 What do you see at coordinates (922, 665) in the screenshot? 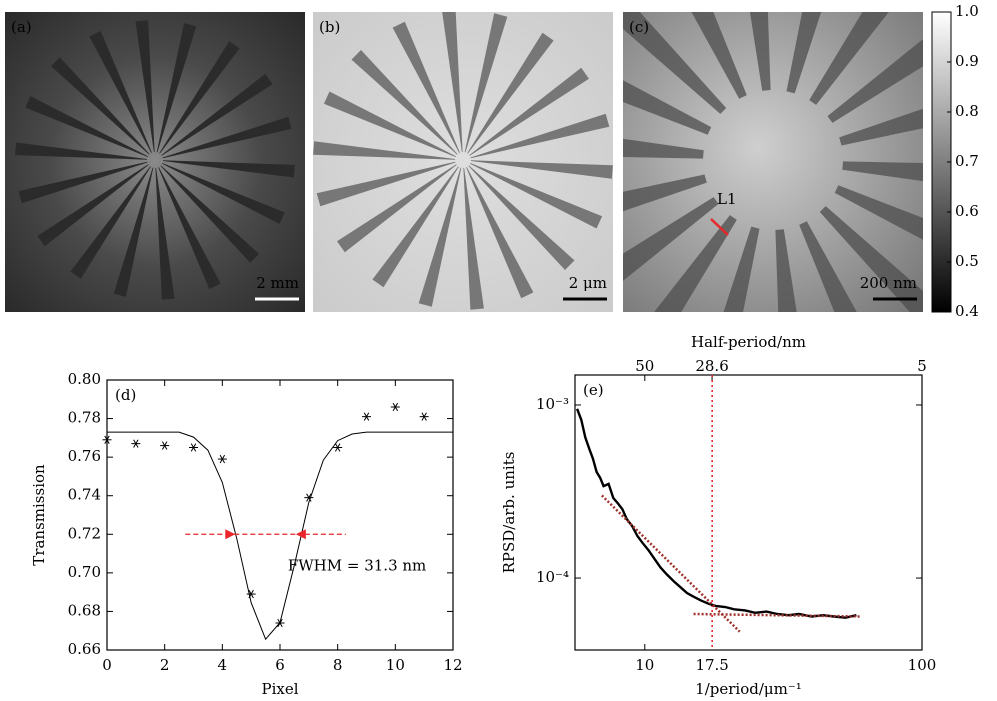
I see `x-tick-label: 100` at bounding box center [922, 665].